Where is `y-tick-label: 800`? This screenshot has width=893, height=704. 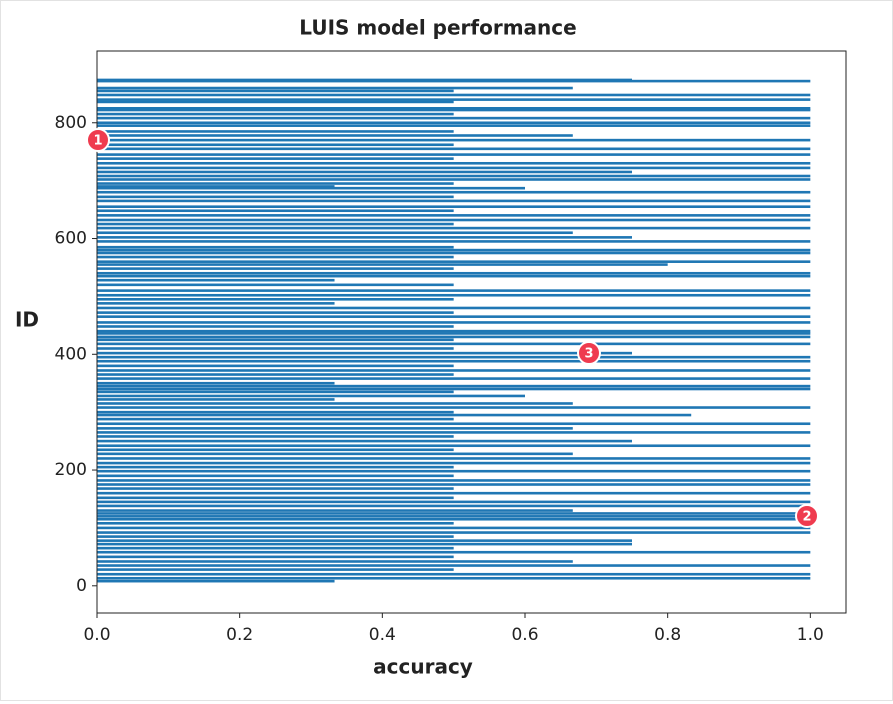 y-tick-label: 800 is located at coordinates (71, 123).